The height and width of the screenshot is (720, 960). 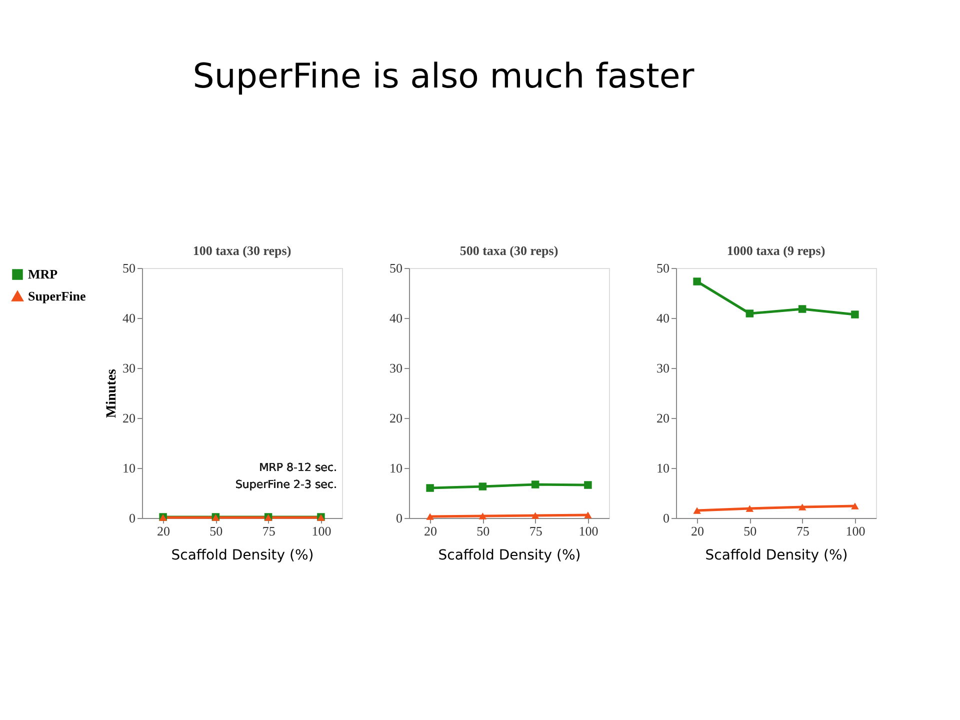 What do you see at coordinates (776, 250) in the screenshot?
I see `chart-title: 1000 taxa (9 reps)` at bounding box center [776, 250].